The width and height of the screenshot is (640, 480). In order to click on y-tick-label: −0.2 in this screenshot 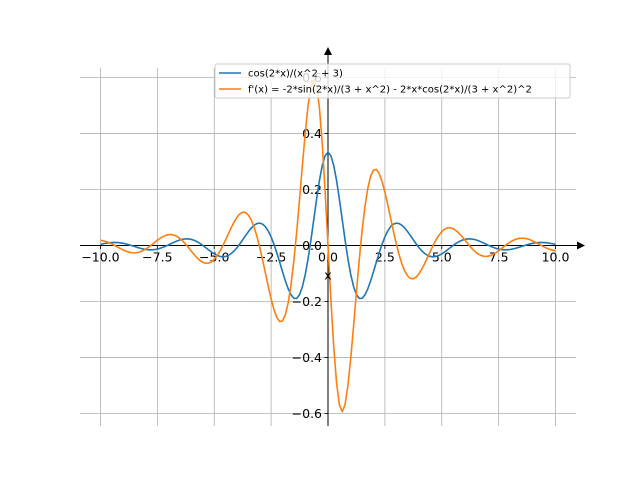, I will do `click(307, 301)`.